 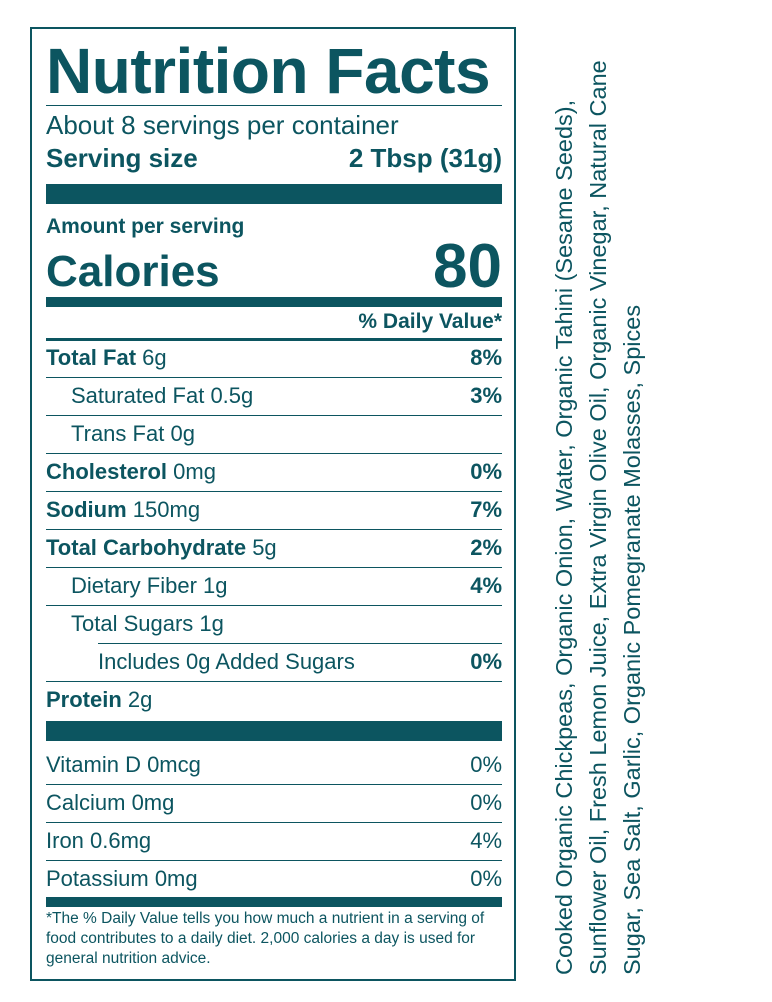 What do you see at coordinates (486, 585) in the screenshot?
I see `nutrient-daily-value: 4%` at bounding box center [486, 585].